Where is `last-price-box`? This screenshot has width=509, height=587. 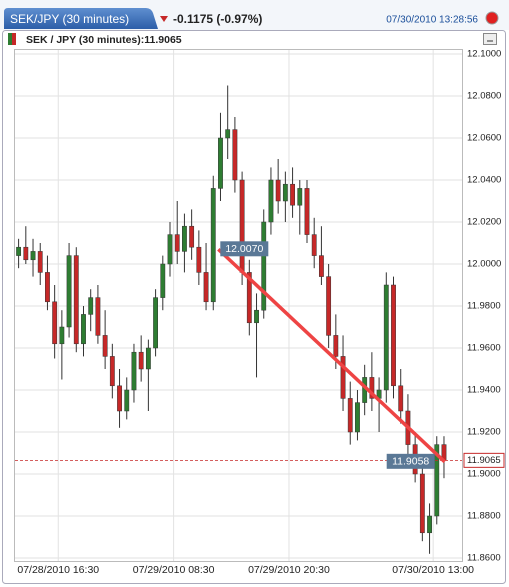
last-price-box is located at coordinates (484, 460).